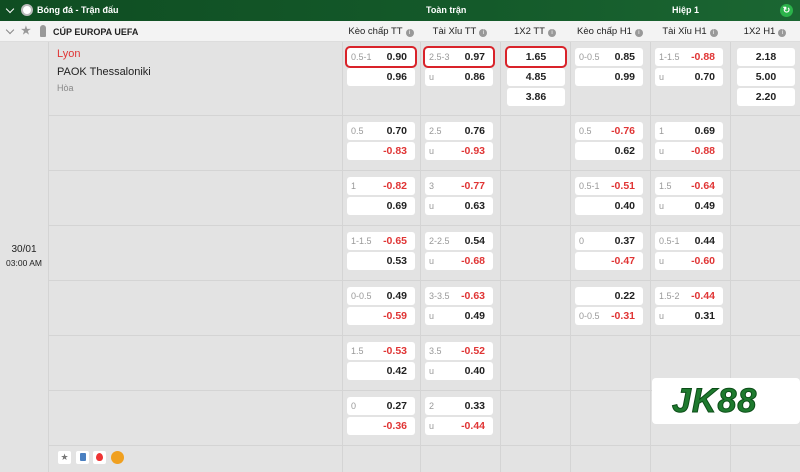  Describe the element at coordinates (609, 186) in the screenshot. I see `odds-button: 0.5-1 -0.51` at that location.